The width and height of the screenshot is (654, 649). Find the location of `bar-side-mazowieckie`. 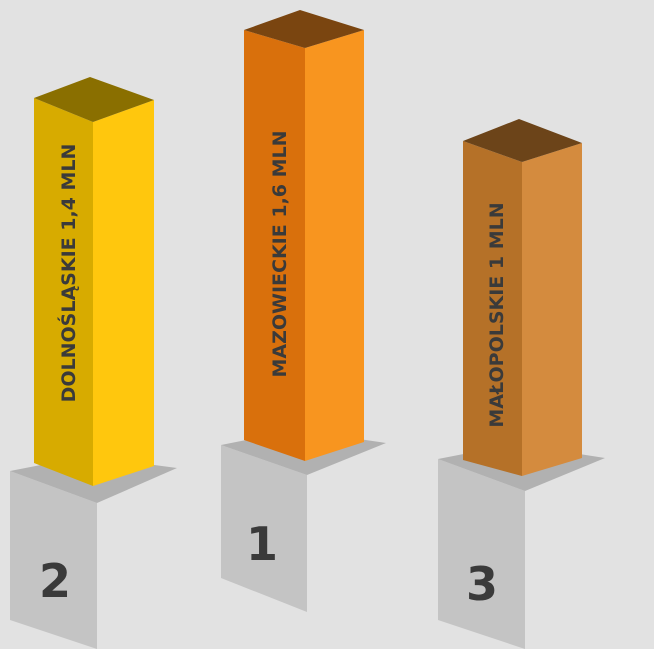

bar-side-mazowieckie is located at coordinates (334, 245).